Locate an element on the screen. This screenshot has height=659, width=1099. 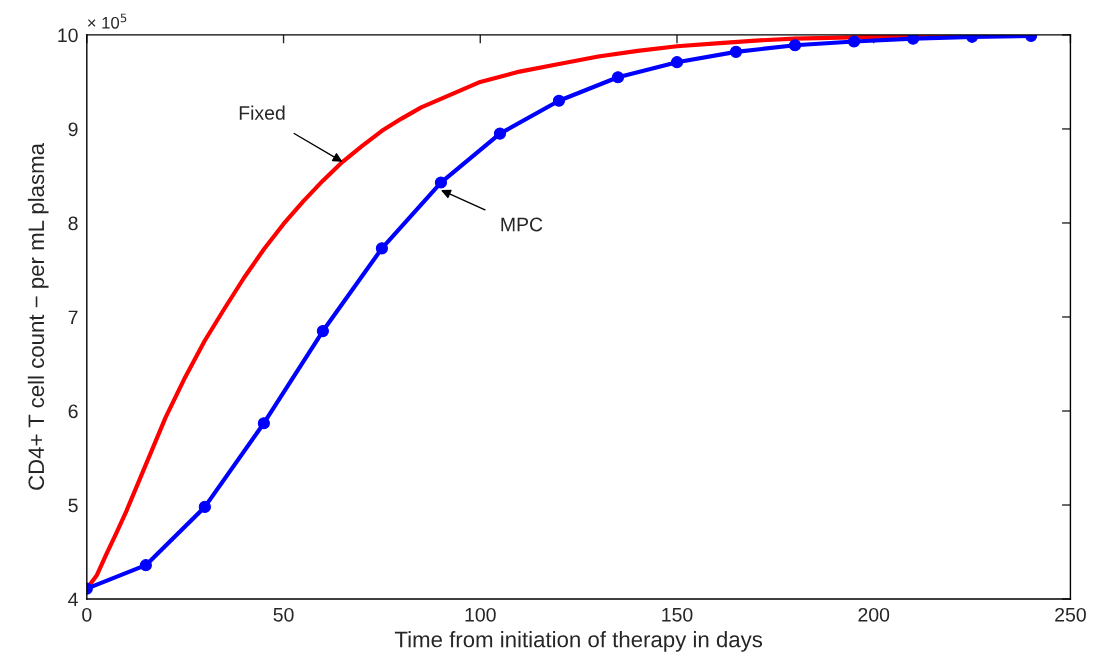
y-tick-label: 6 is located at coordinates (73, 411).